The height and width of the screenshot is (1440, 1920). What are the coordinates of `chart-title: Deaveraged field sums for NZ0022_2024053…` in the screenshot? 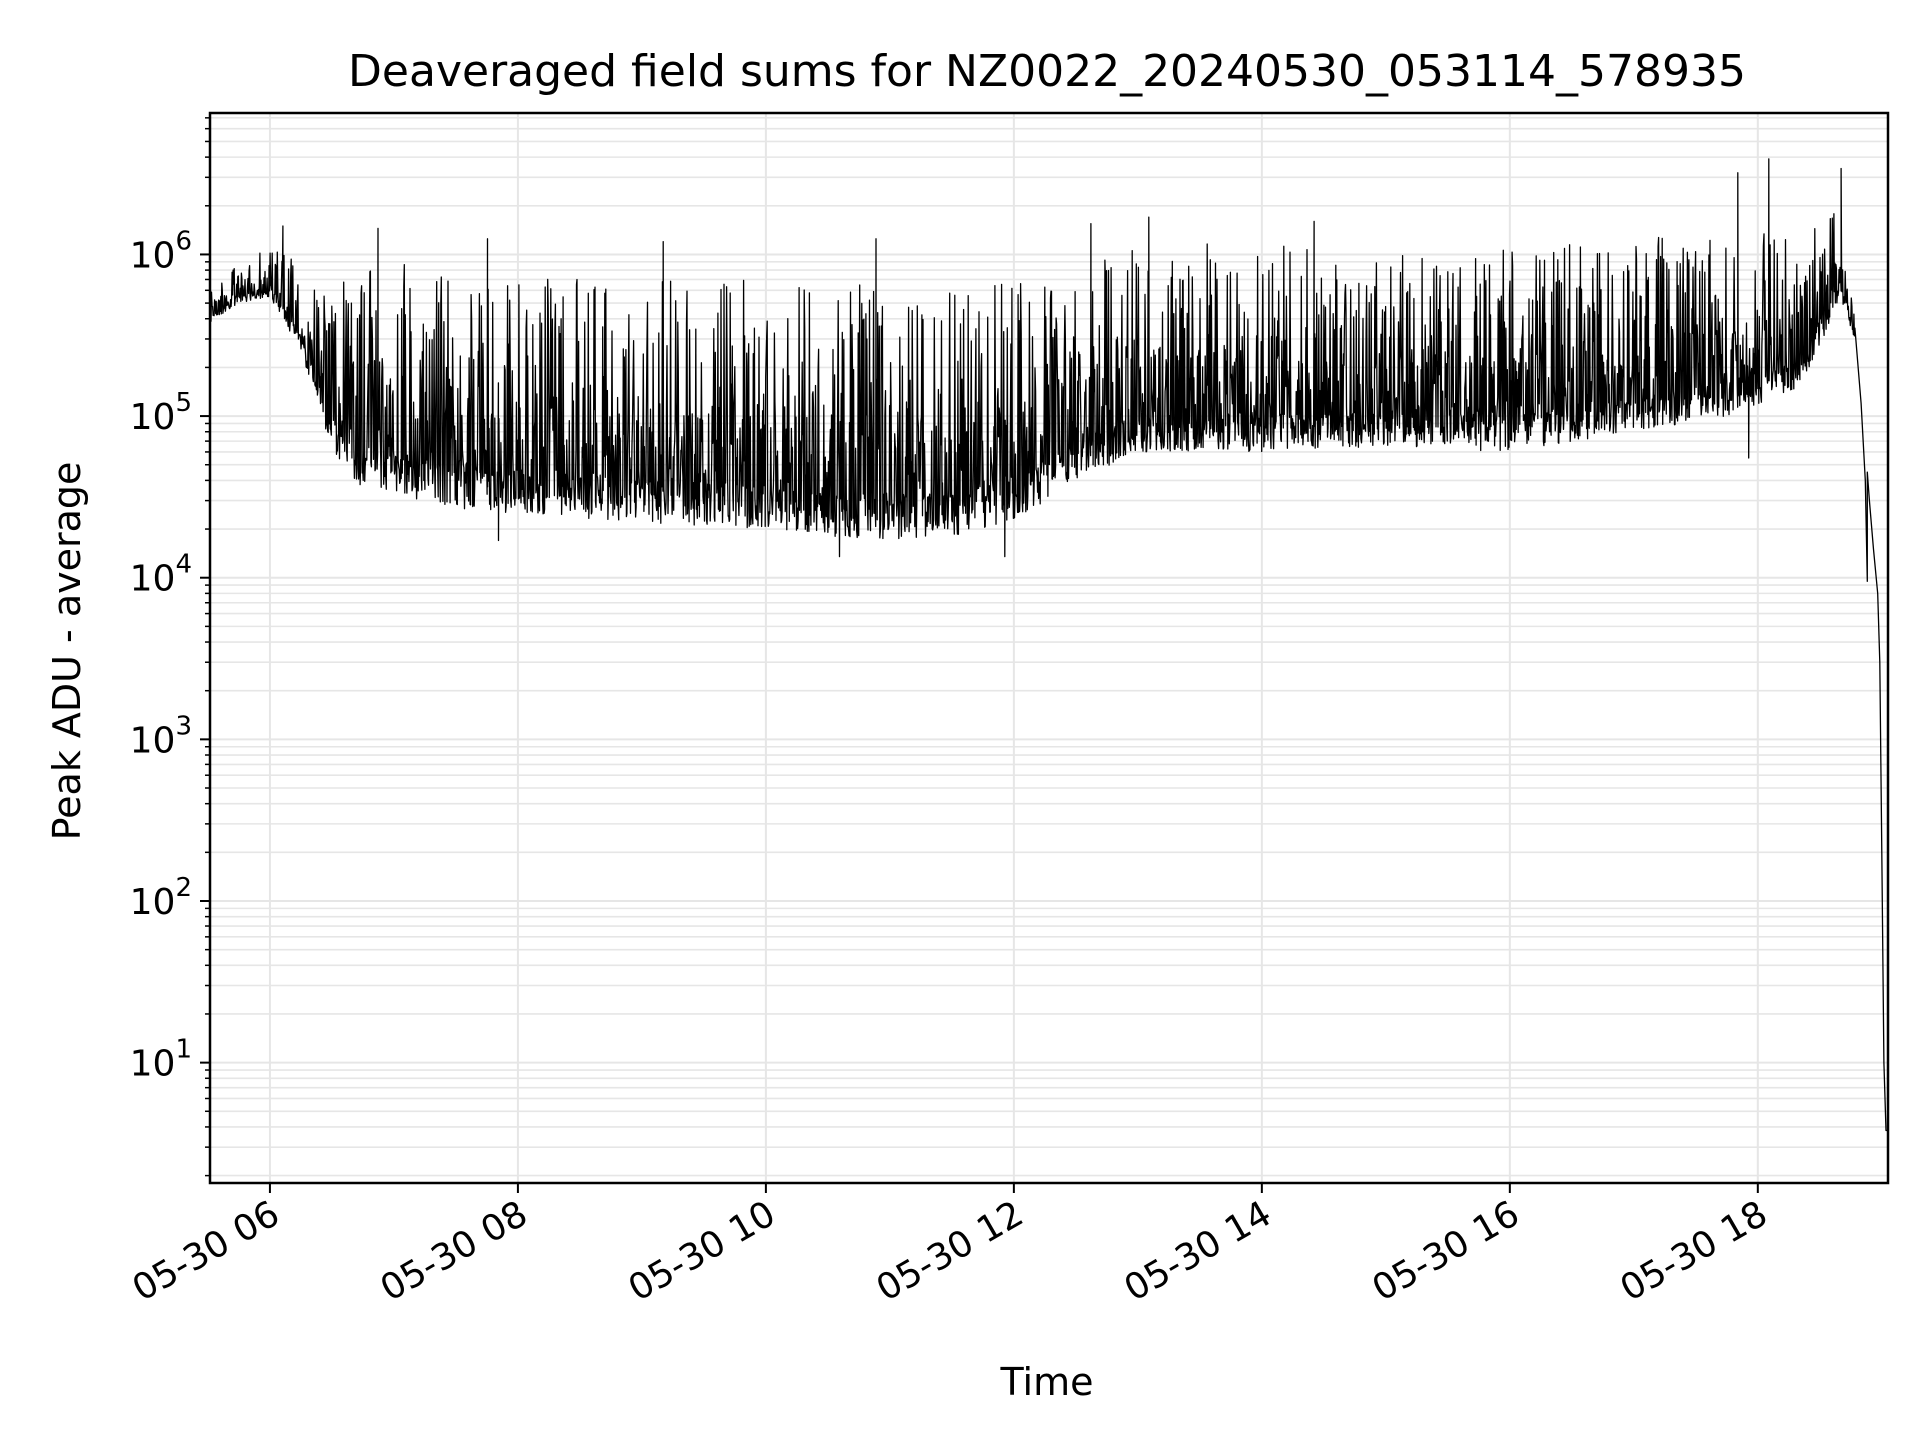 It's located at (1047, 71).